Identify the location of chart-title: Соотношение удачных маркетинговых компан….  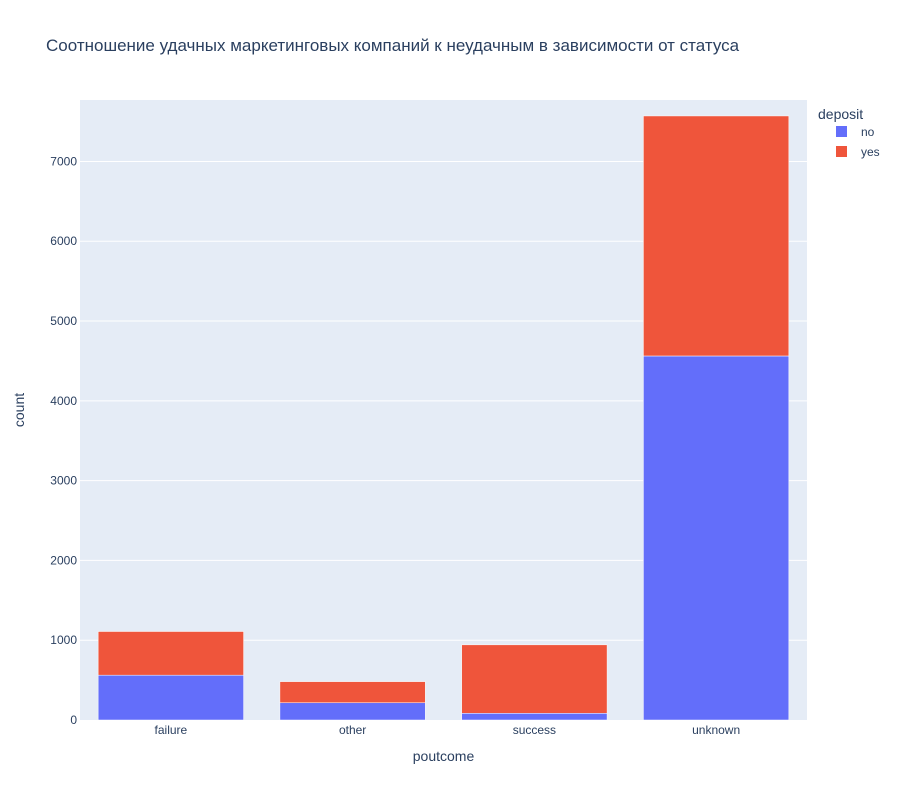
(393, 45).